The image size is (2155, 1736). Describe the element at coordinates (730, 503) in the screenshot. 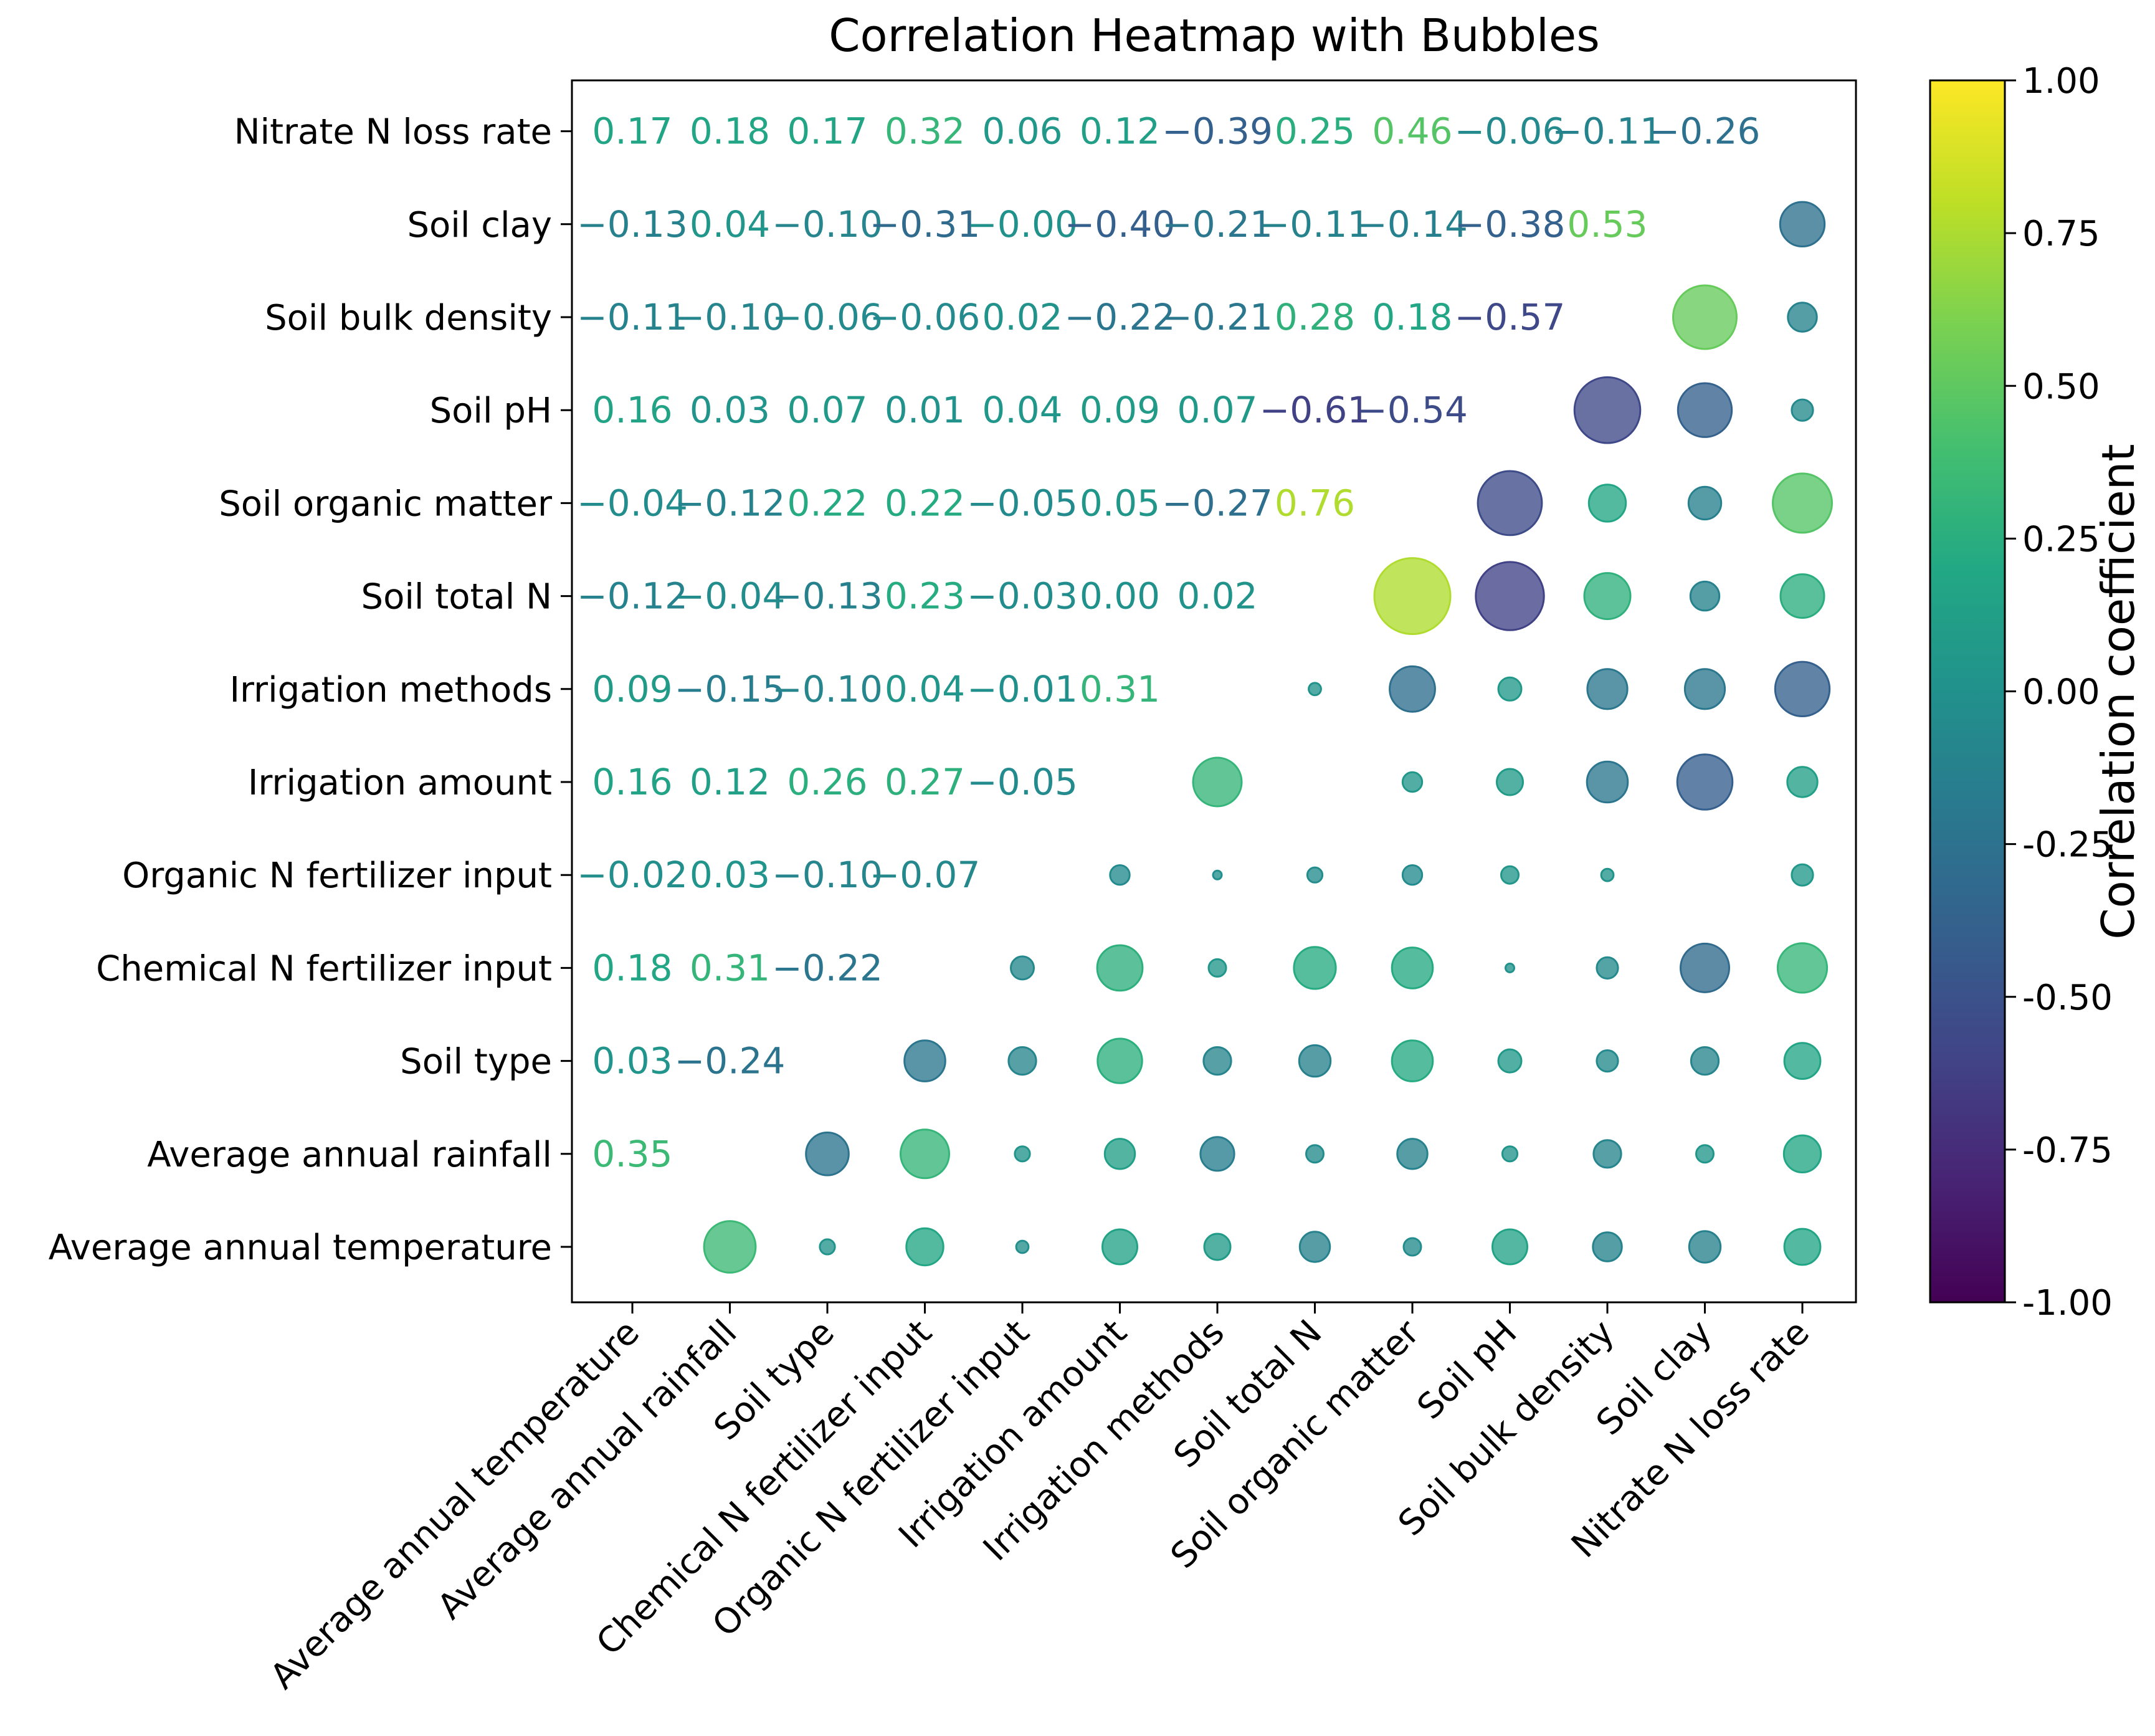

I see `cell-value-label: −0.12` at that location.